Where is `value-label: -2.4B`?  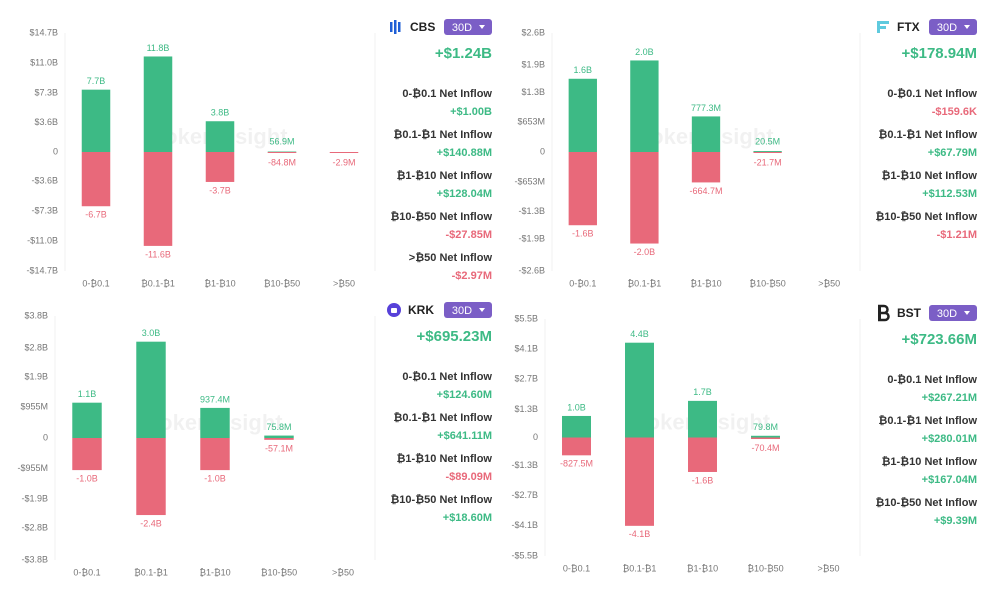
value-label: -2.4B is located at coordinates (151, 523).